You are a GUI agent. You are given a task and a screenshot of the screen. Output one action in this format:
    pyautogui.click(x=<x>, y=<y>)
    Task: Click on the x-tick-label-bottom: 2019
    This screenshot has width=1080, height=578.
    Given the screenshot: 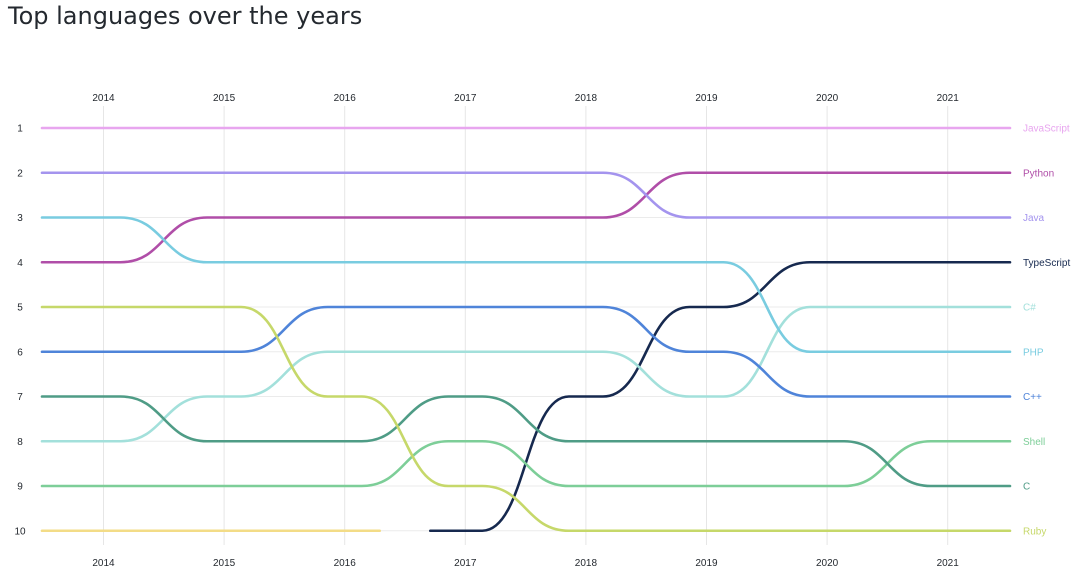 What is the action you would take?
    pyautogui.click(x=706, y=563)
    